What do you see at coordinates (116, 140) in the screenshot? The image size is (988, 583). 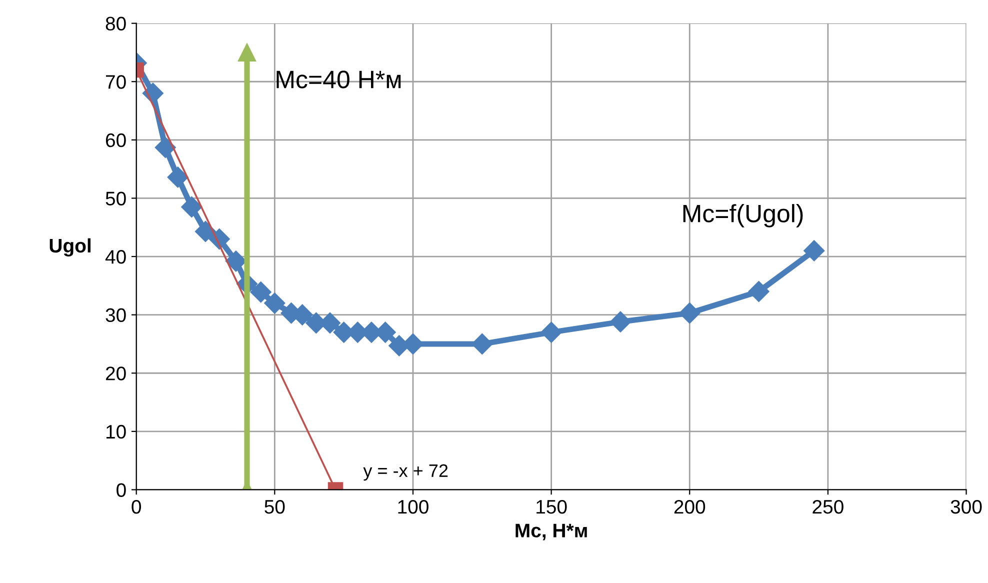 I see `y-tick-label: 60` at bounding box center [116, 140].